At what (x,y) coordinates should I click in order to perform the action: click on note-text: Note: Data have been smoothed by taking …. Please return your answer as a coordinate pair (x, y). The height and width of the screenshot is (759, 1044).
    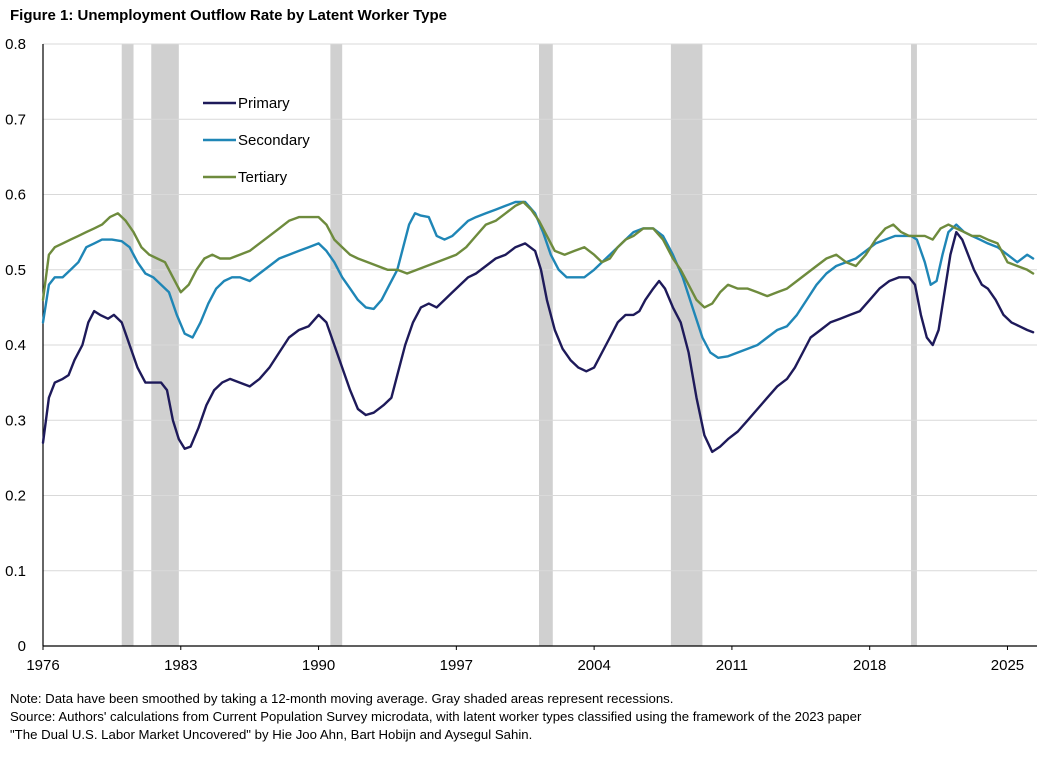
    Looking at the image, I should click on (342, 698).